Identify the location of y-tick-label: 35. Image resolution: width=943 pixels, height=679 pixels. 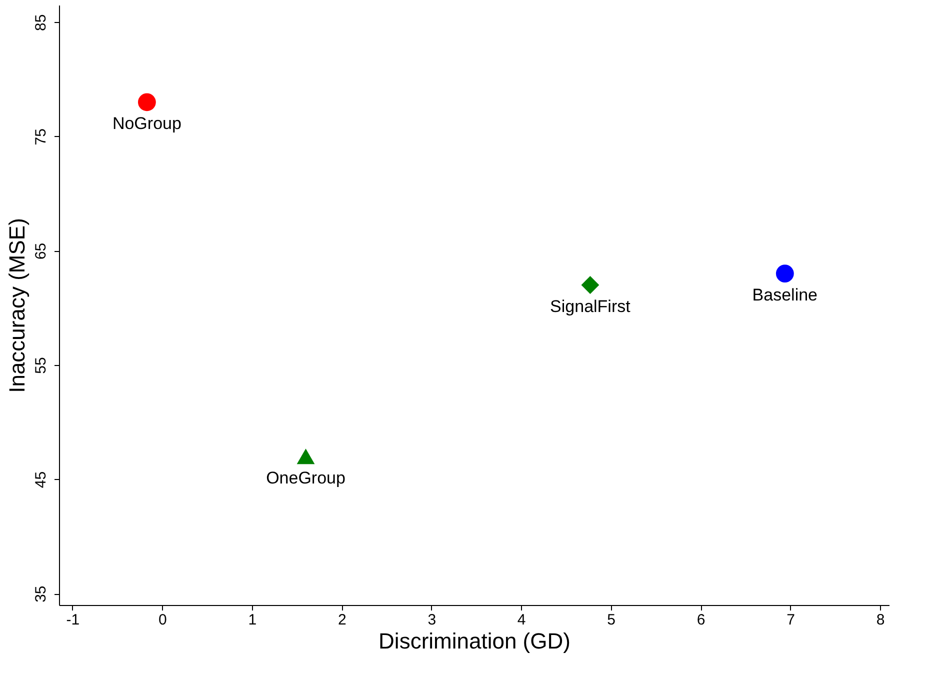
(41, 594).